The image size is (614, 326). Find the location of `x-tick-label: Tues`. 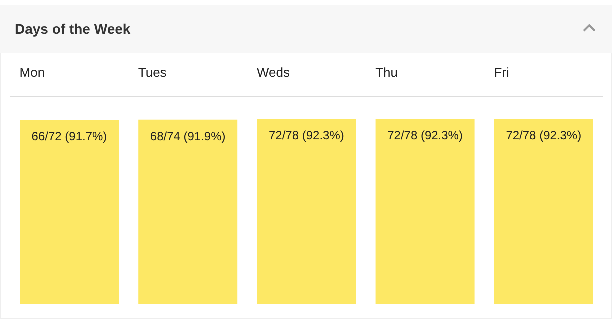

x-tick-label: Tues is located at coordinates (153, 72).